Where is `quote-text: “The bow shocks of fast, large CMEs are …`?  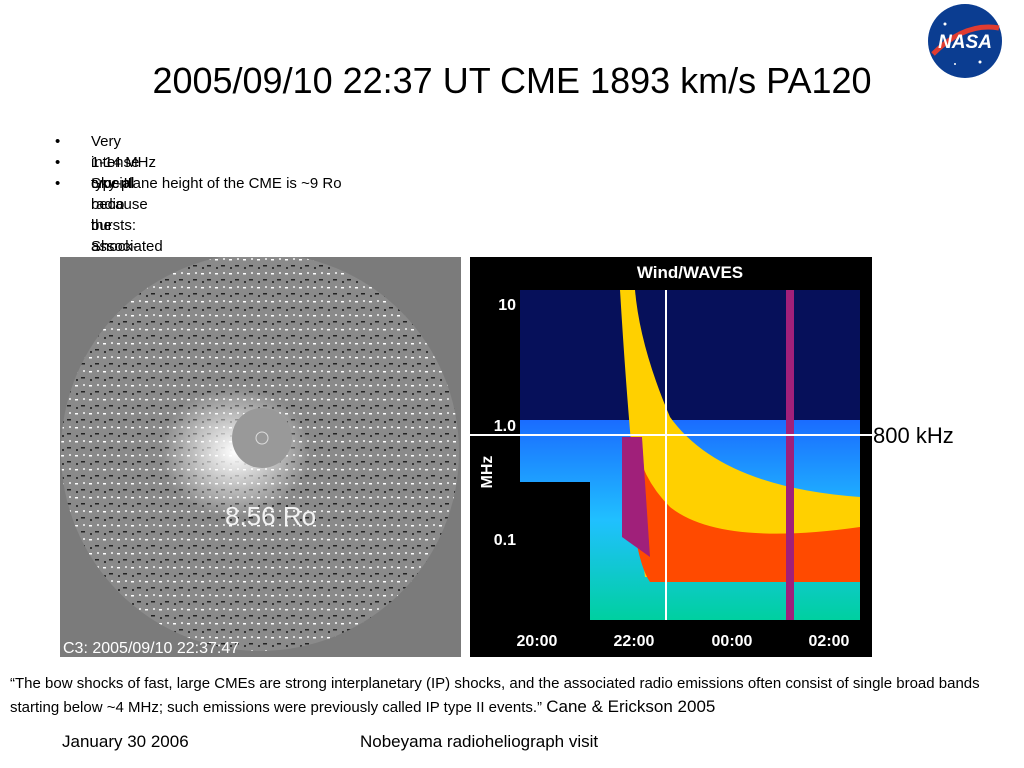
quote-text: “The bow shocks of fast, large CMEs are … is located at coordinates (495, 695).